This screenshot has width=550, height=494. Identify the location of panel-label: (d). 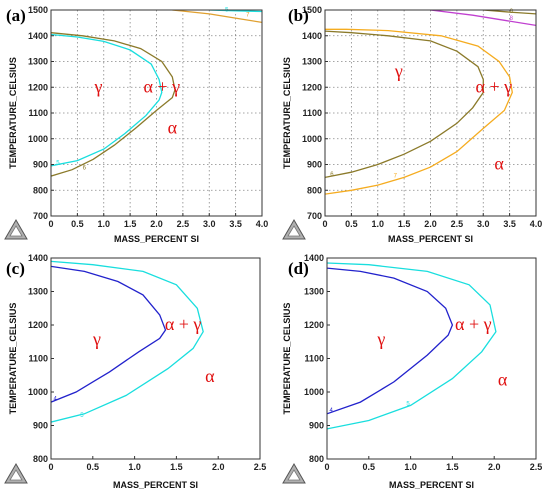
(298, 268).